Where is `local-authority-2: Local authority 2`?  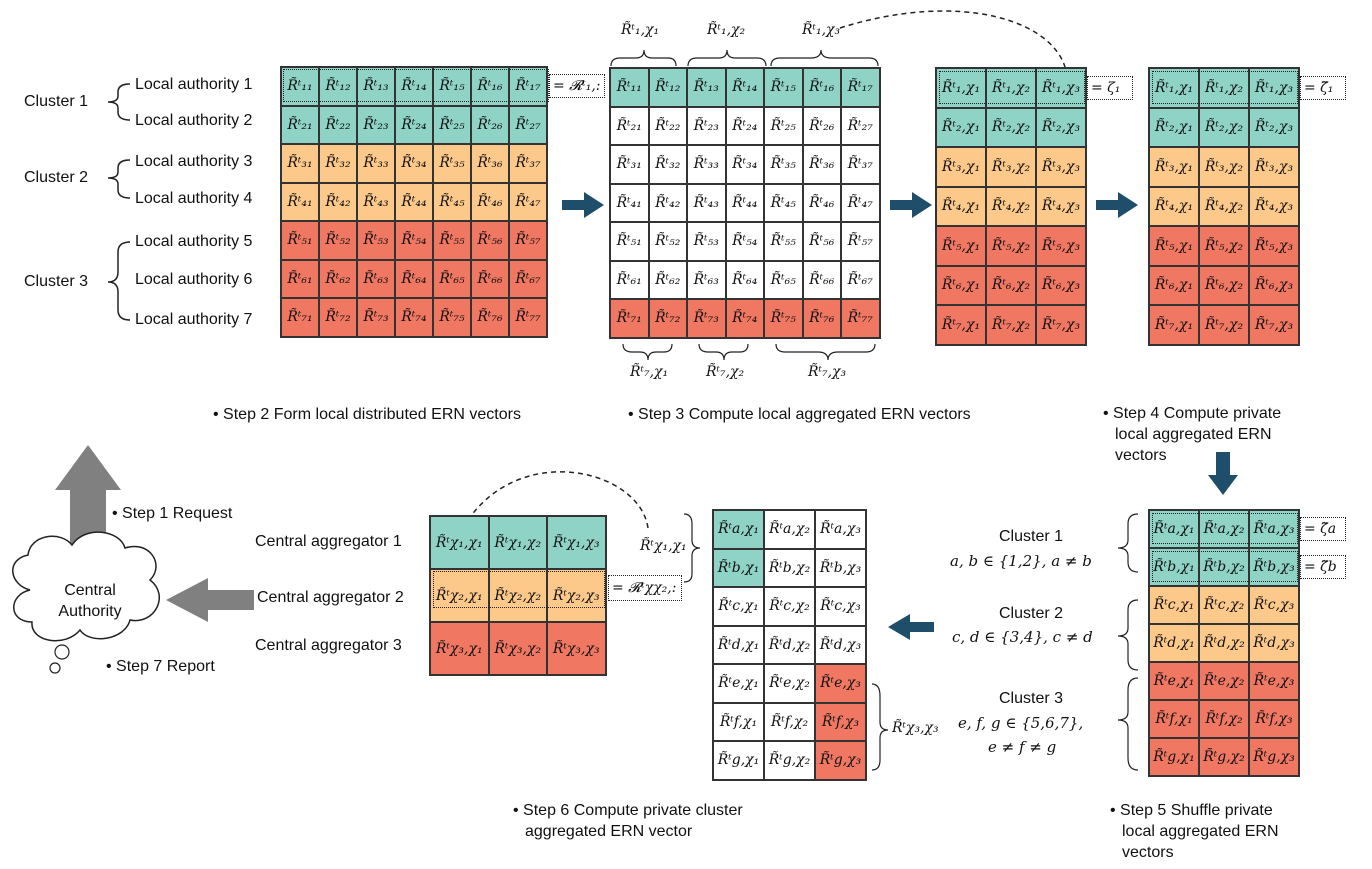
local-authority-2: Local authority 2 is located at coordinates (194, 120).